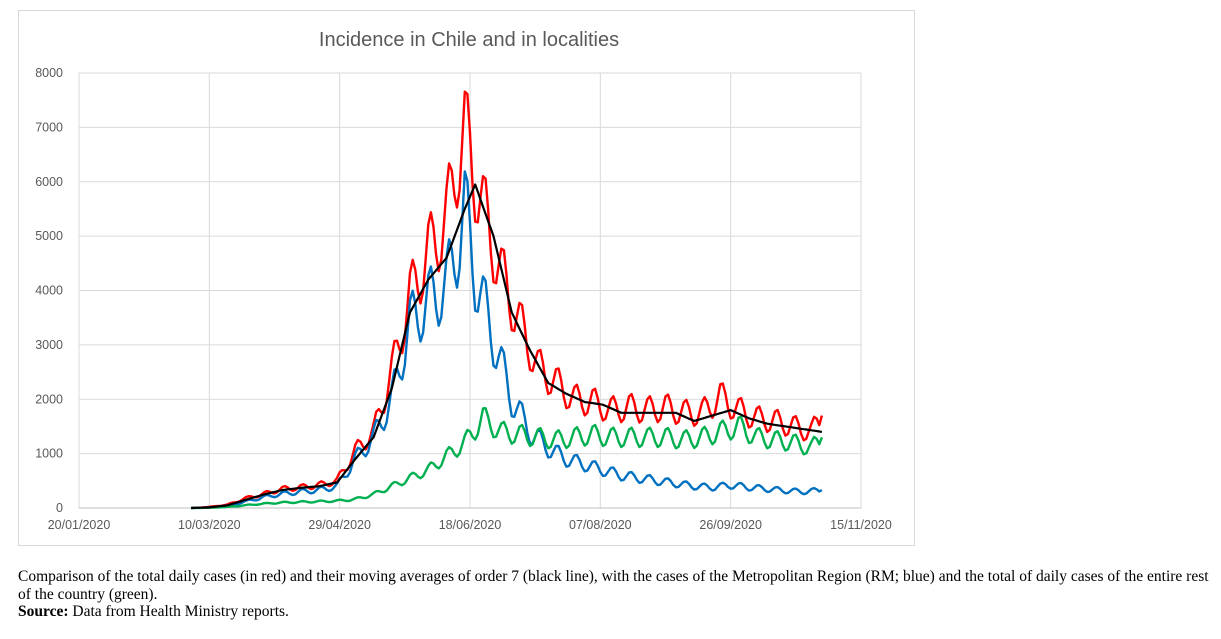 The height and width of the screenshot is (639, 1221). Describe the element at coordinates (49, 291) in the screenshot. I see `y-tick-label: 4000` at that location.